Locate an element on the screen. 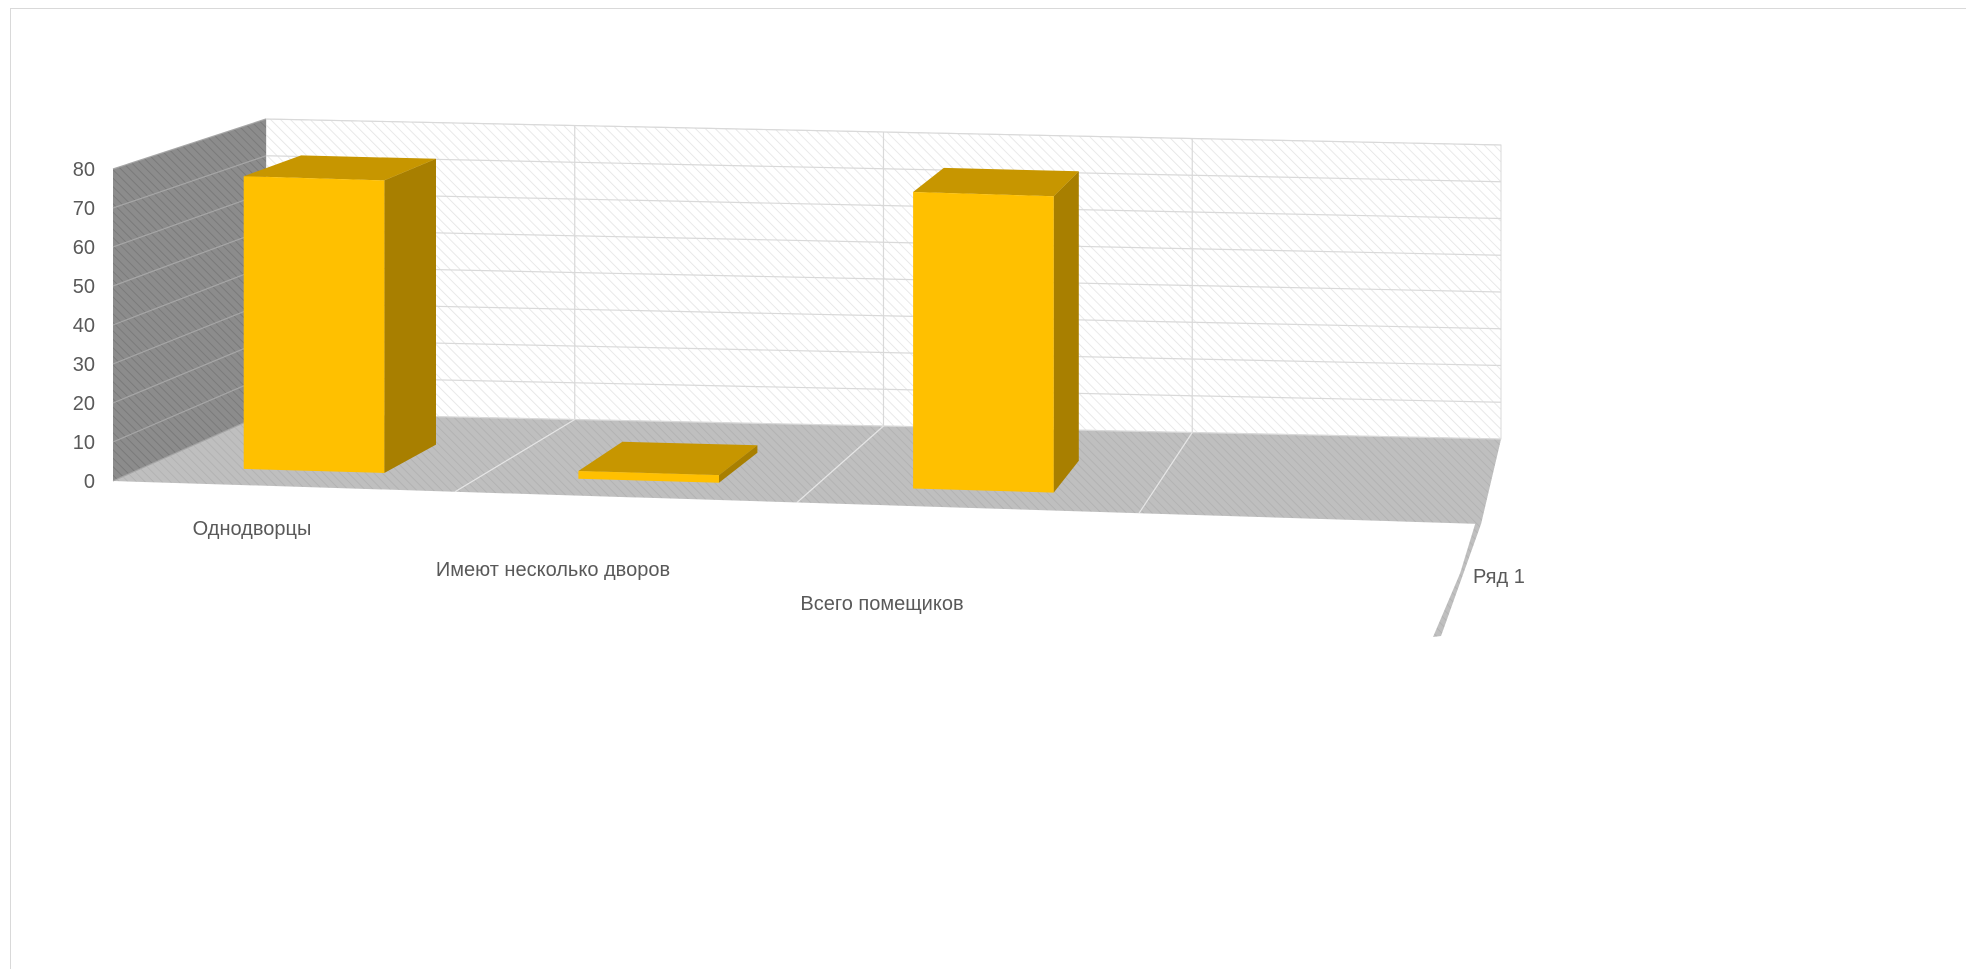  chart-bars is located at coordinates (661, 324).